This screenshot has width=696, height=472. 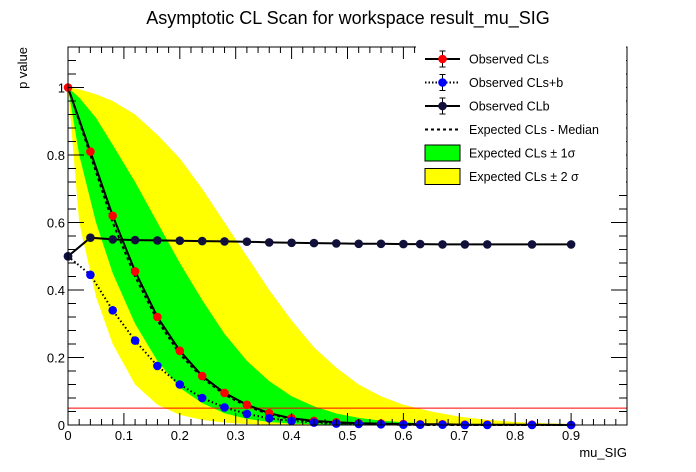 I want to click on x-tick-label: 0.4, so click(x=292, y=435).